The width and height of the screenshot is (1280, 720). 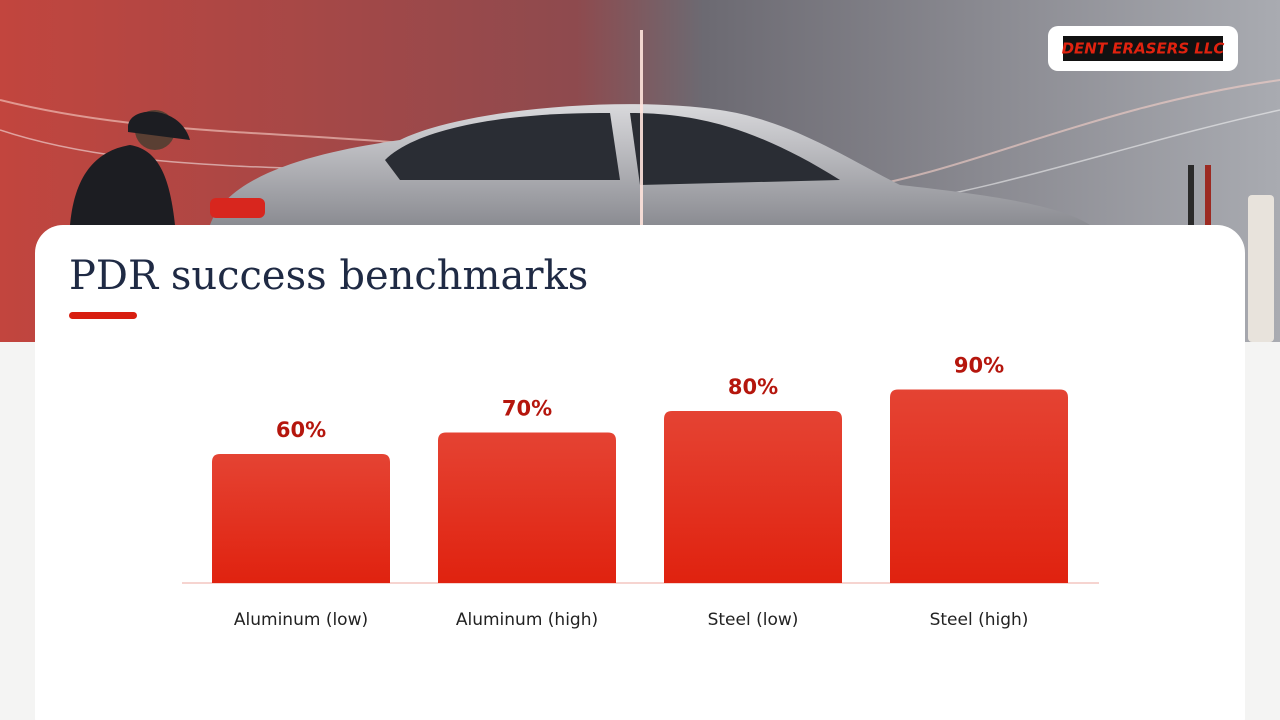 I want to click on category-label: Aluminum (low), so click(x=301, y=620).